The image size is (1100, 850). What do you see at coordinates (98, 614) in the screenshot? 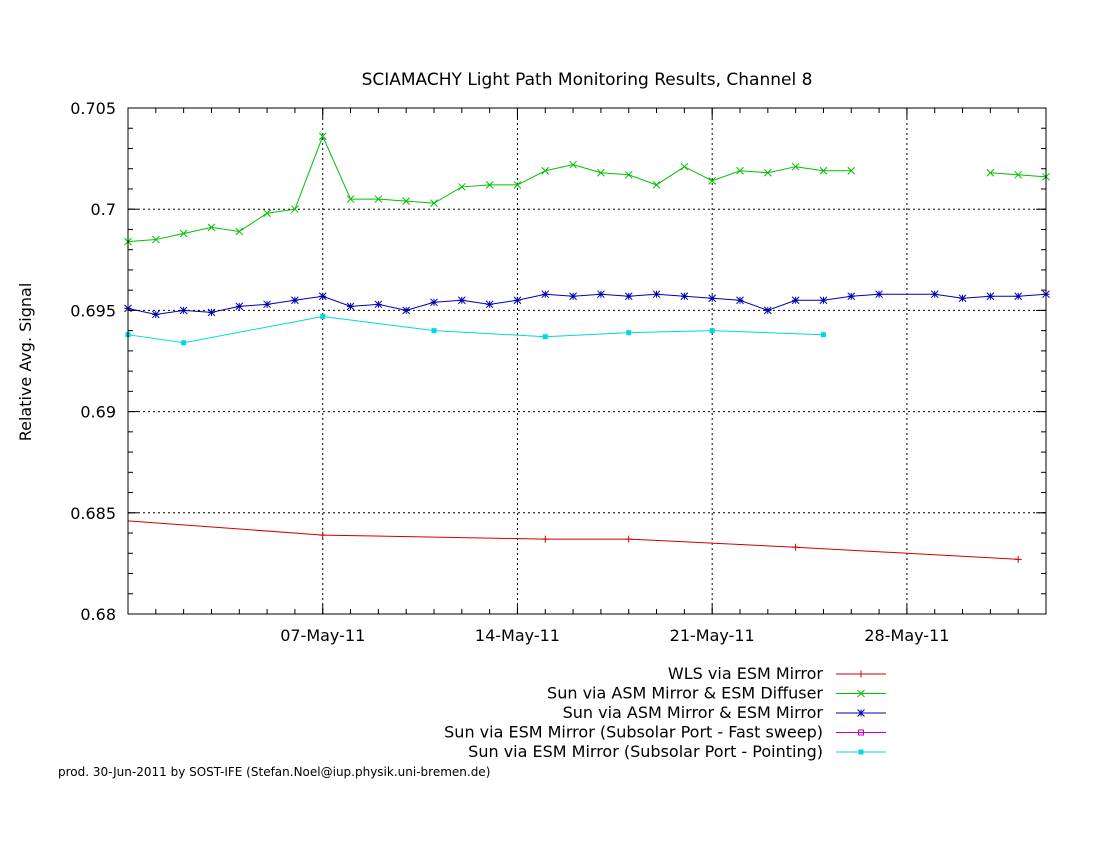
I see `y-tick-label: 0.68` at bounding box center [98, 614].